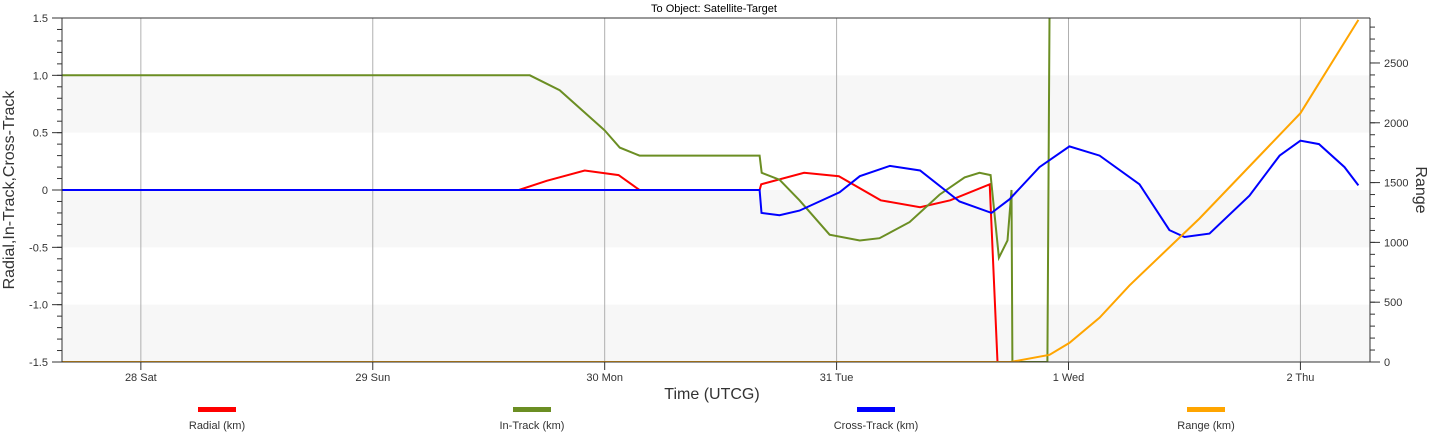  Describe the element at coordinates (1069, 378) in the screenshot. I see `x-tick-label: 1 Wed` at that location.